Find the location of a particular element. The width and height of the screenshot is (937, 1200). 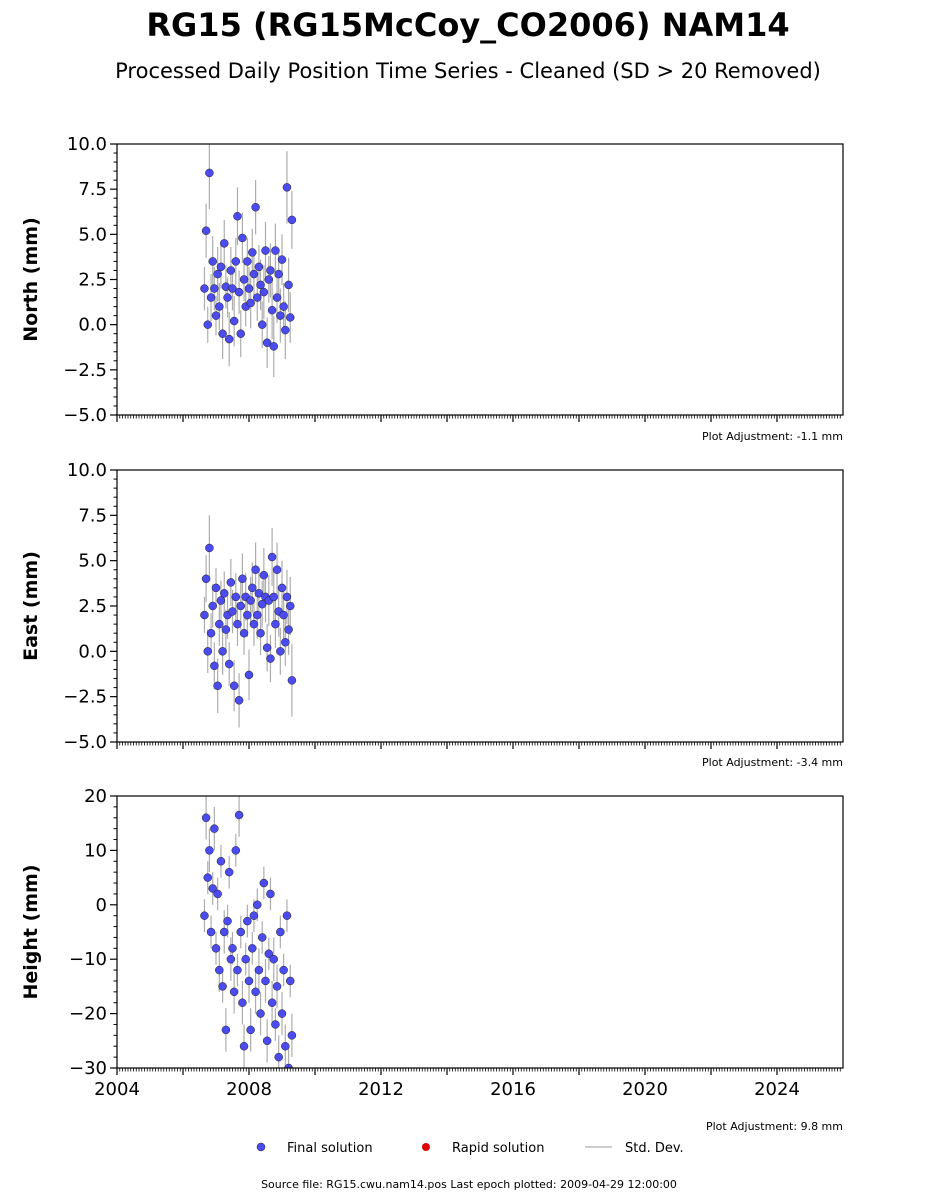

x-tick-label: 2020 is located at coordinates (645, 1089).